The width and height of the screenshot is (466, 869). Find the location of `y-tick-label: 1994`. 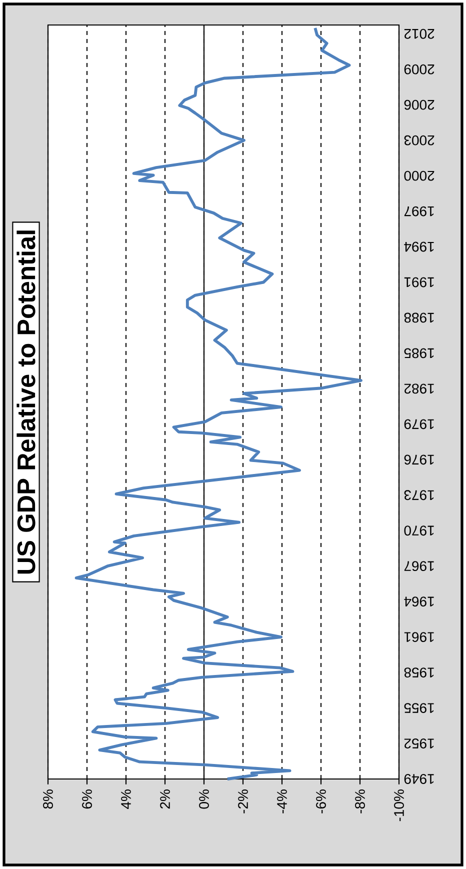

y-tick-label: 1994 is located at coordinates (419, 247).